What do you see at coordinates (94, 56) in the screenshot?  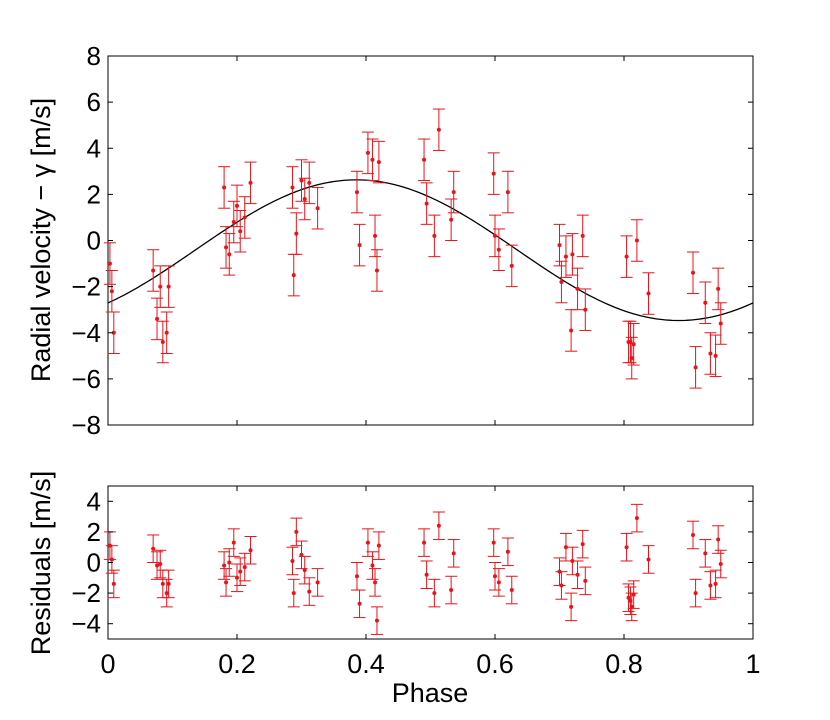 I see `rv-y-tick-label: 8` at bounding box center [94, 56].